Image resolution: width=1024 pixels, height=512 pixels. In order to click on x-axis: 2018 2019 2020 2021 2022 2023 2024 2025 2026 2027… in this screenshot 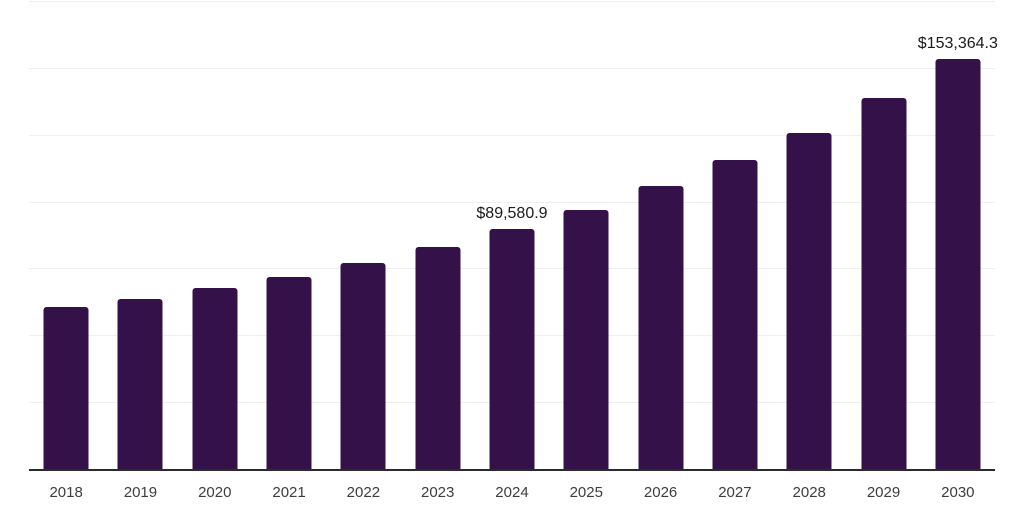, I will do `click(512, 494)`.